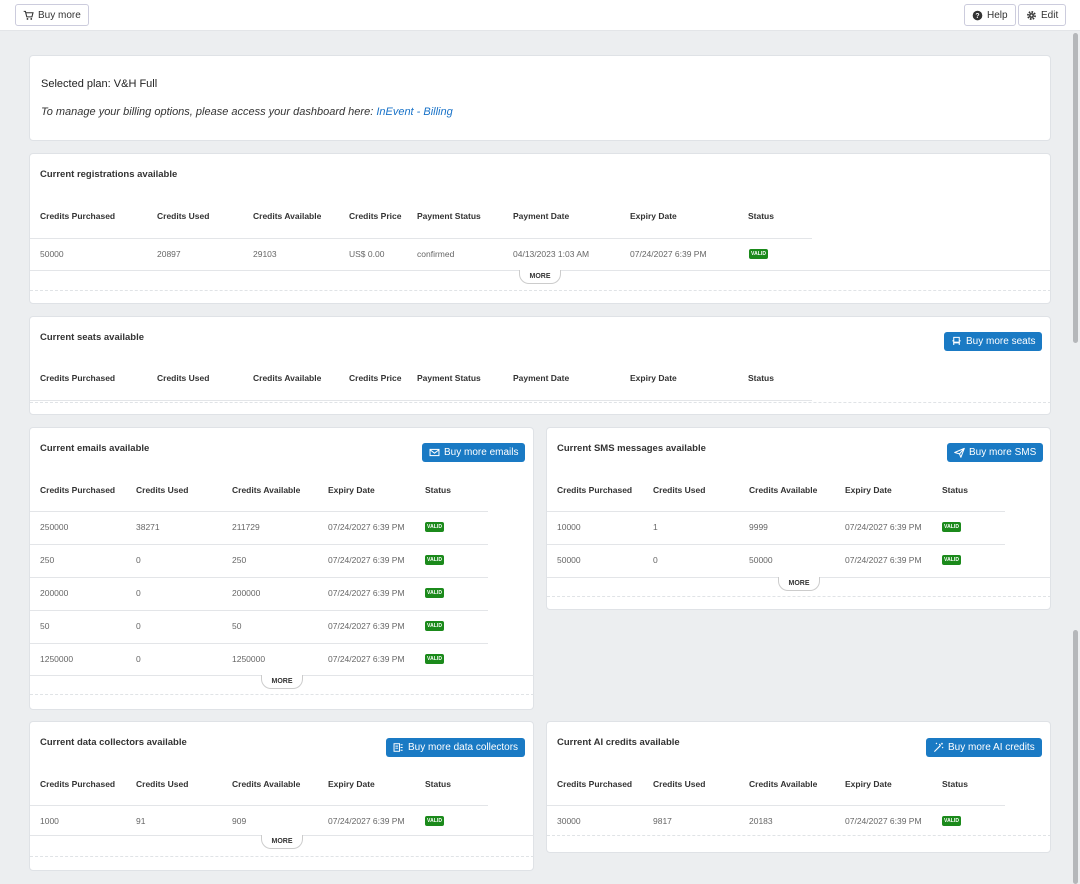 The image size is (1080, 884). What do you see at coordinates (463, 747) in the screenshot?
I see `buy-more-data-collectors-label: Buy more data collectors` at bounding box center [463, 747].